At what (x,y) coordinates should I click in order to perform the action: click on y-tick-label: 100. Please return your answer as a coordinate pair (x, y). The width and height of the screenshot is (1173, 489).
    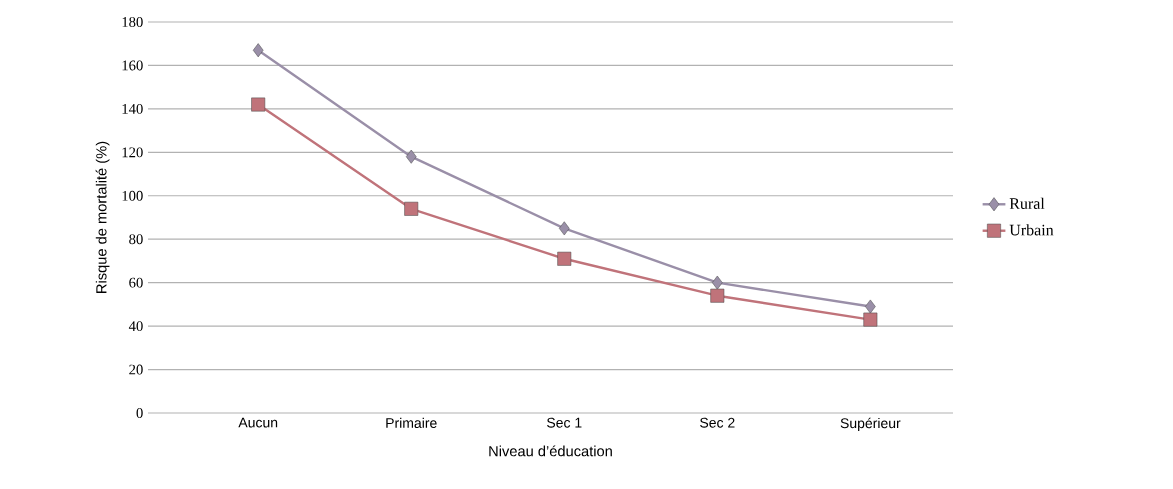
    Looking at the image, I should click on (132, 195).